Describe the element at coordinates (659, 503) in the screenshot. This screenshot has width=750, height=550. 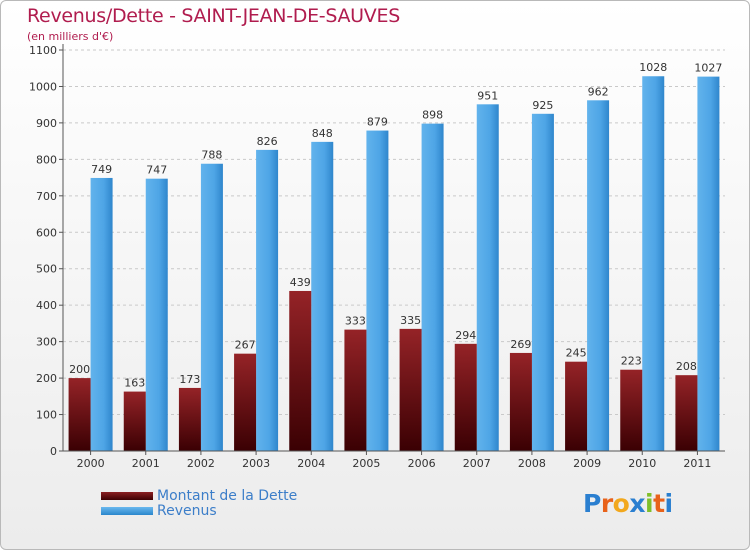
I see `logo-letter: t` at that location.